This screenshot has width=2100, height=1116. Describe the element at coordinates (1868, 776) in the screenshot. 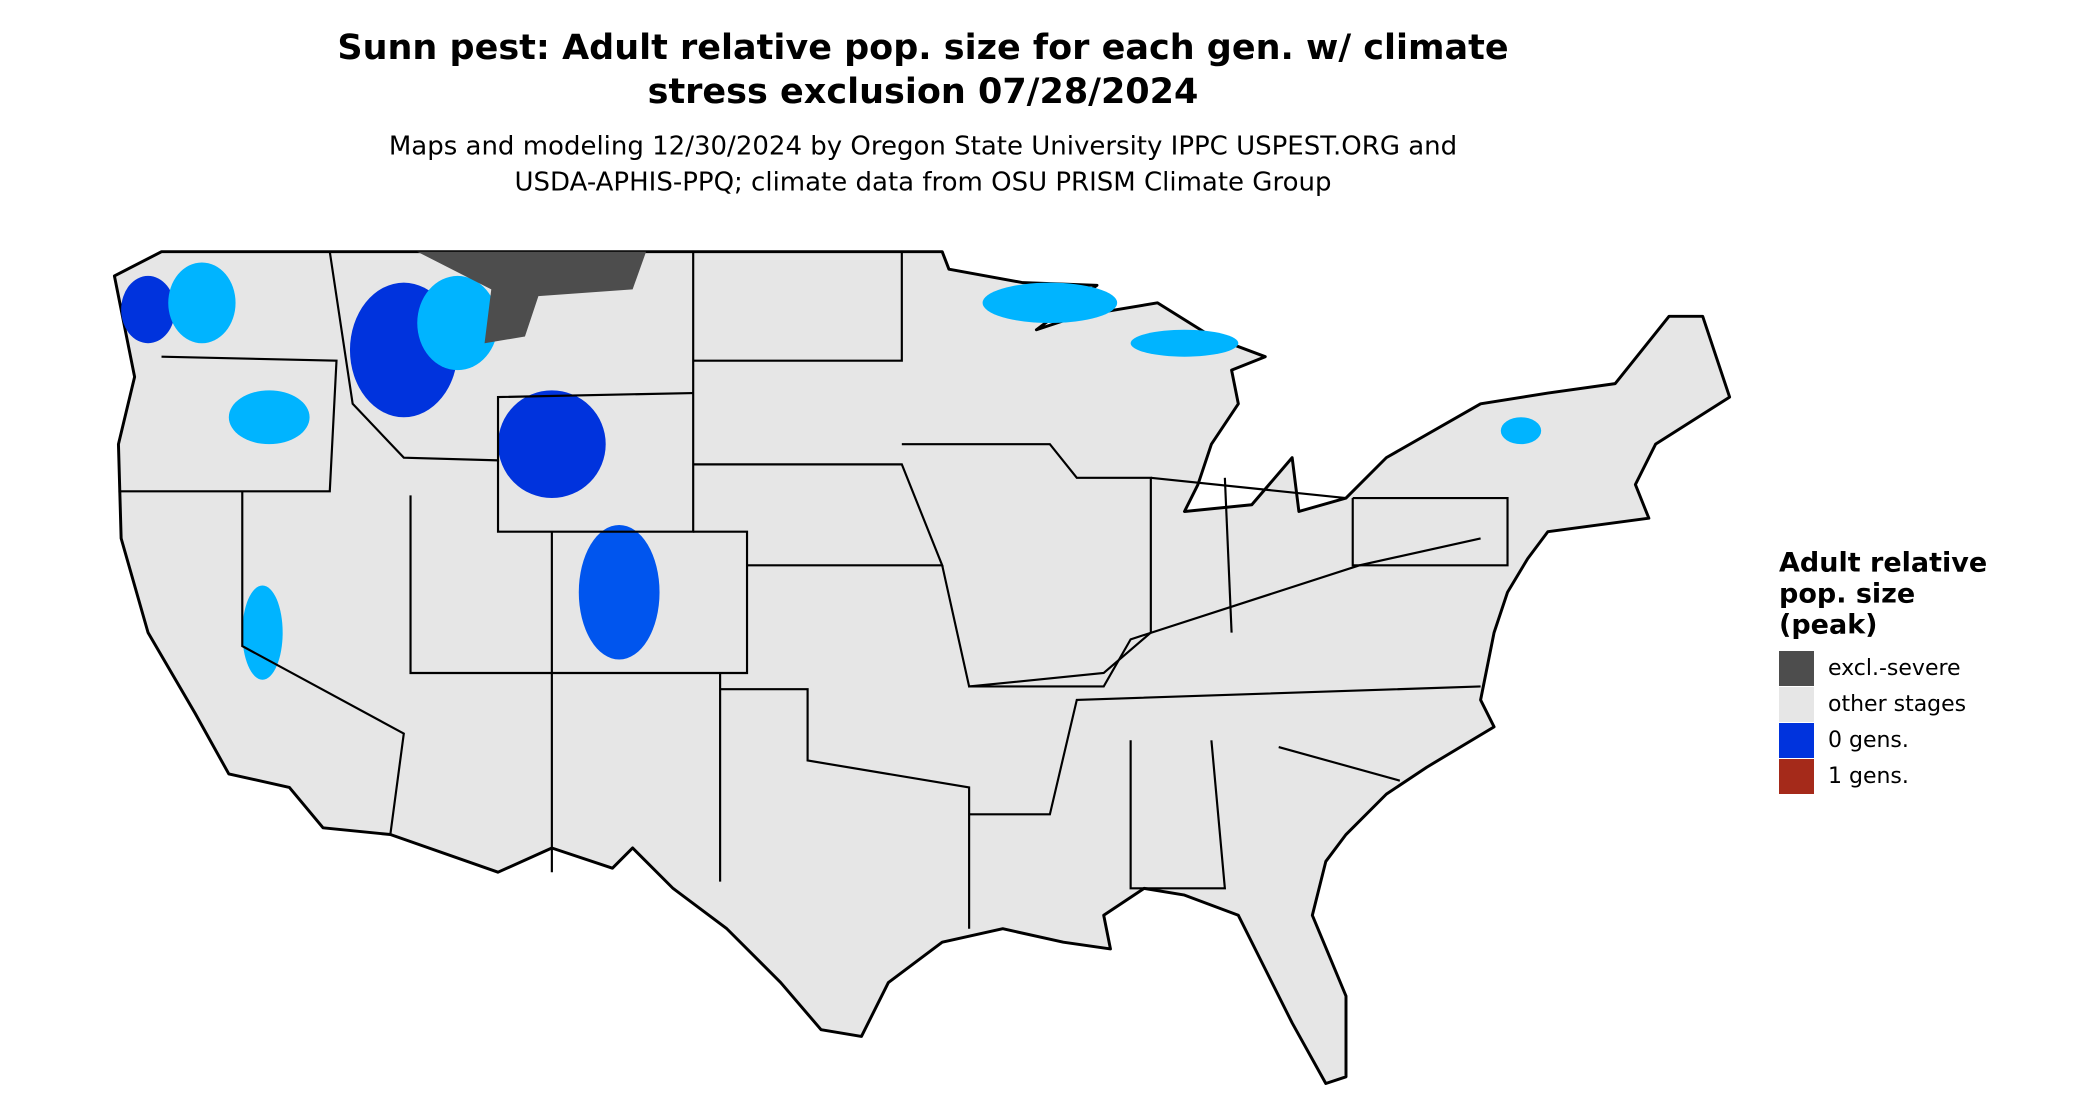

I see `legend-label: 1 gens.` at that location.